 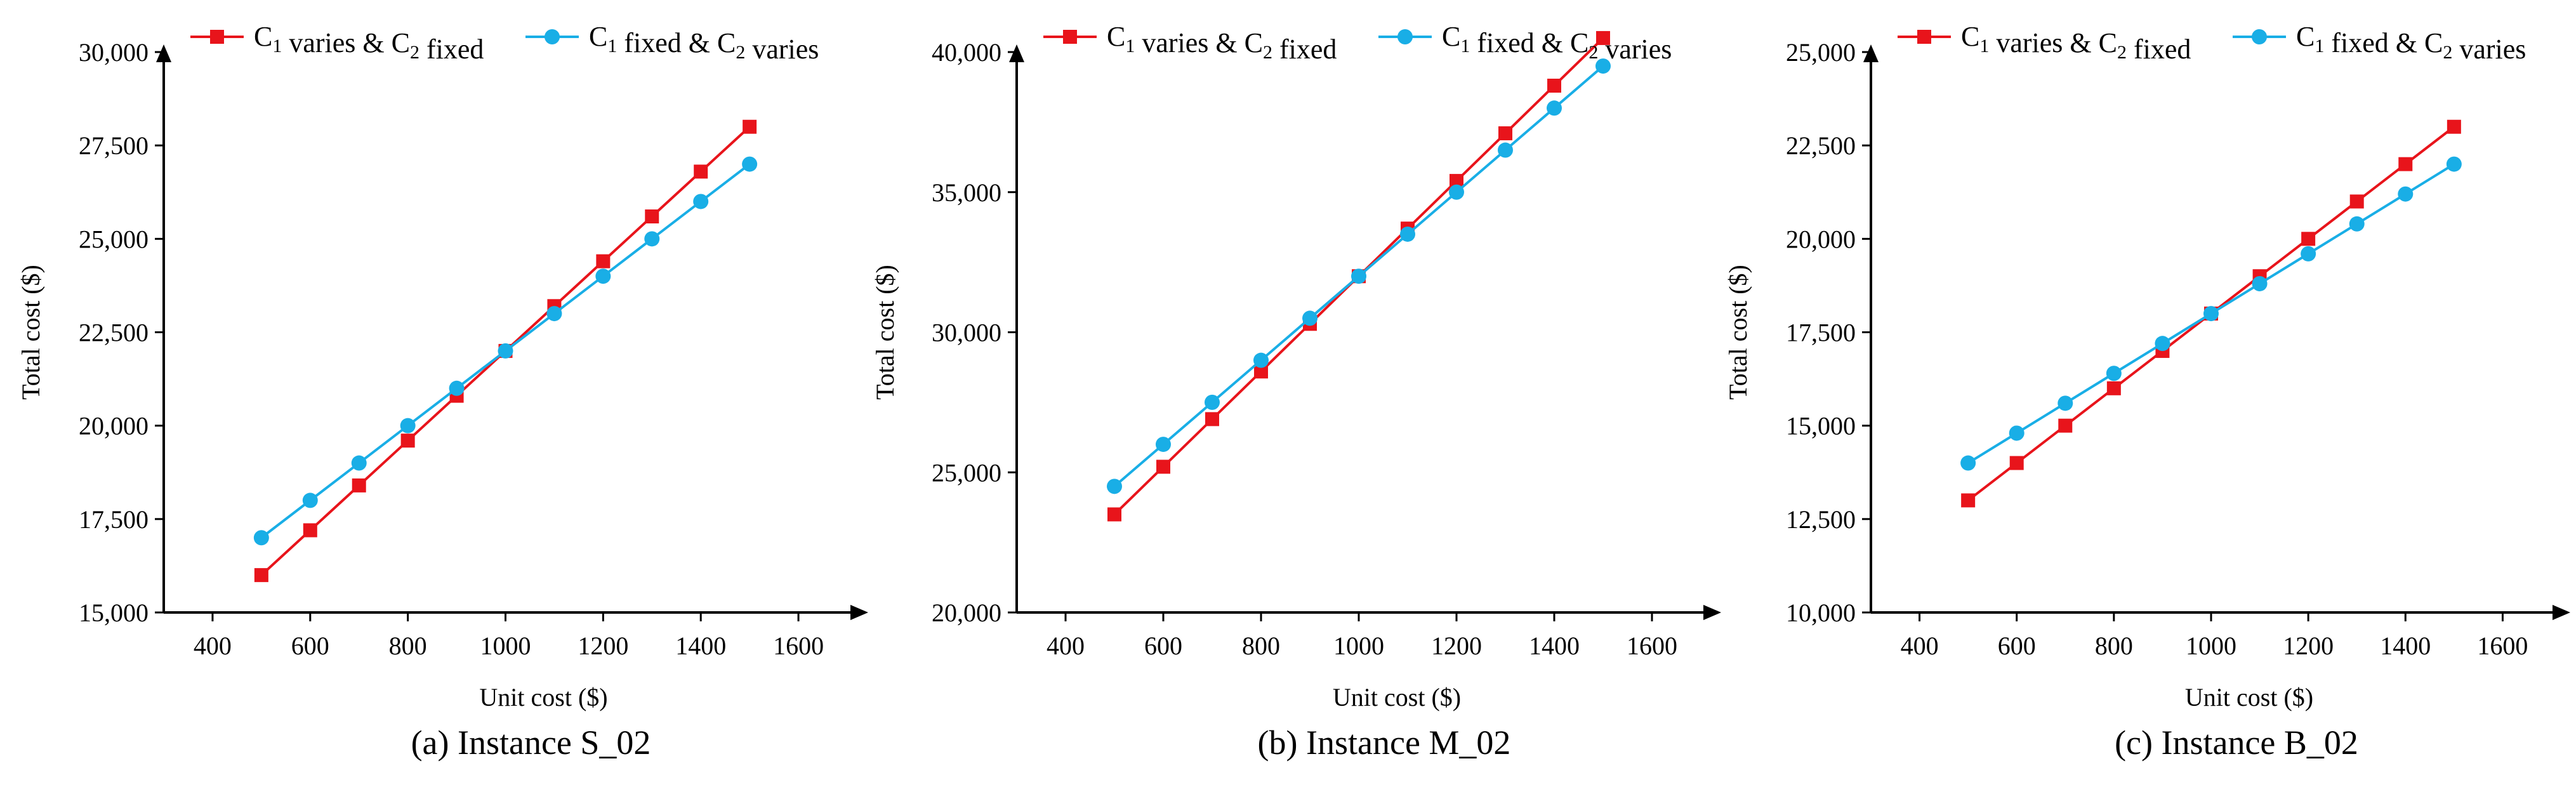 What do you see at coordinates (1070, 37) in the screenshot?
I see `legend-marker-square` at bounding box center [1070, 37].